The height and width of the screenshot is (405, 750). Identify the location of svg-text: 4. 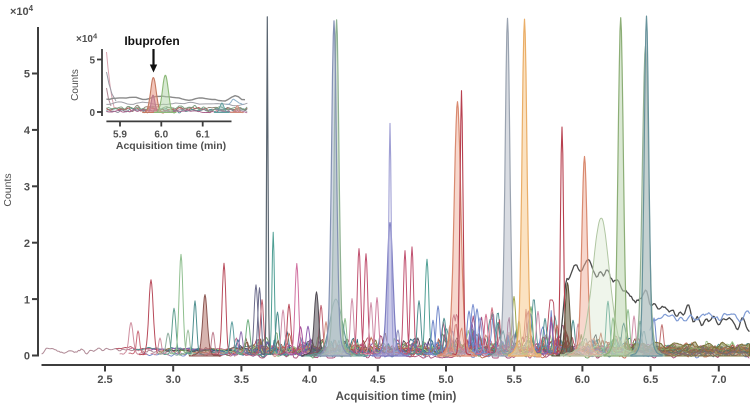
(27, 131).